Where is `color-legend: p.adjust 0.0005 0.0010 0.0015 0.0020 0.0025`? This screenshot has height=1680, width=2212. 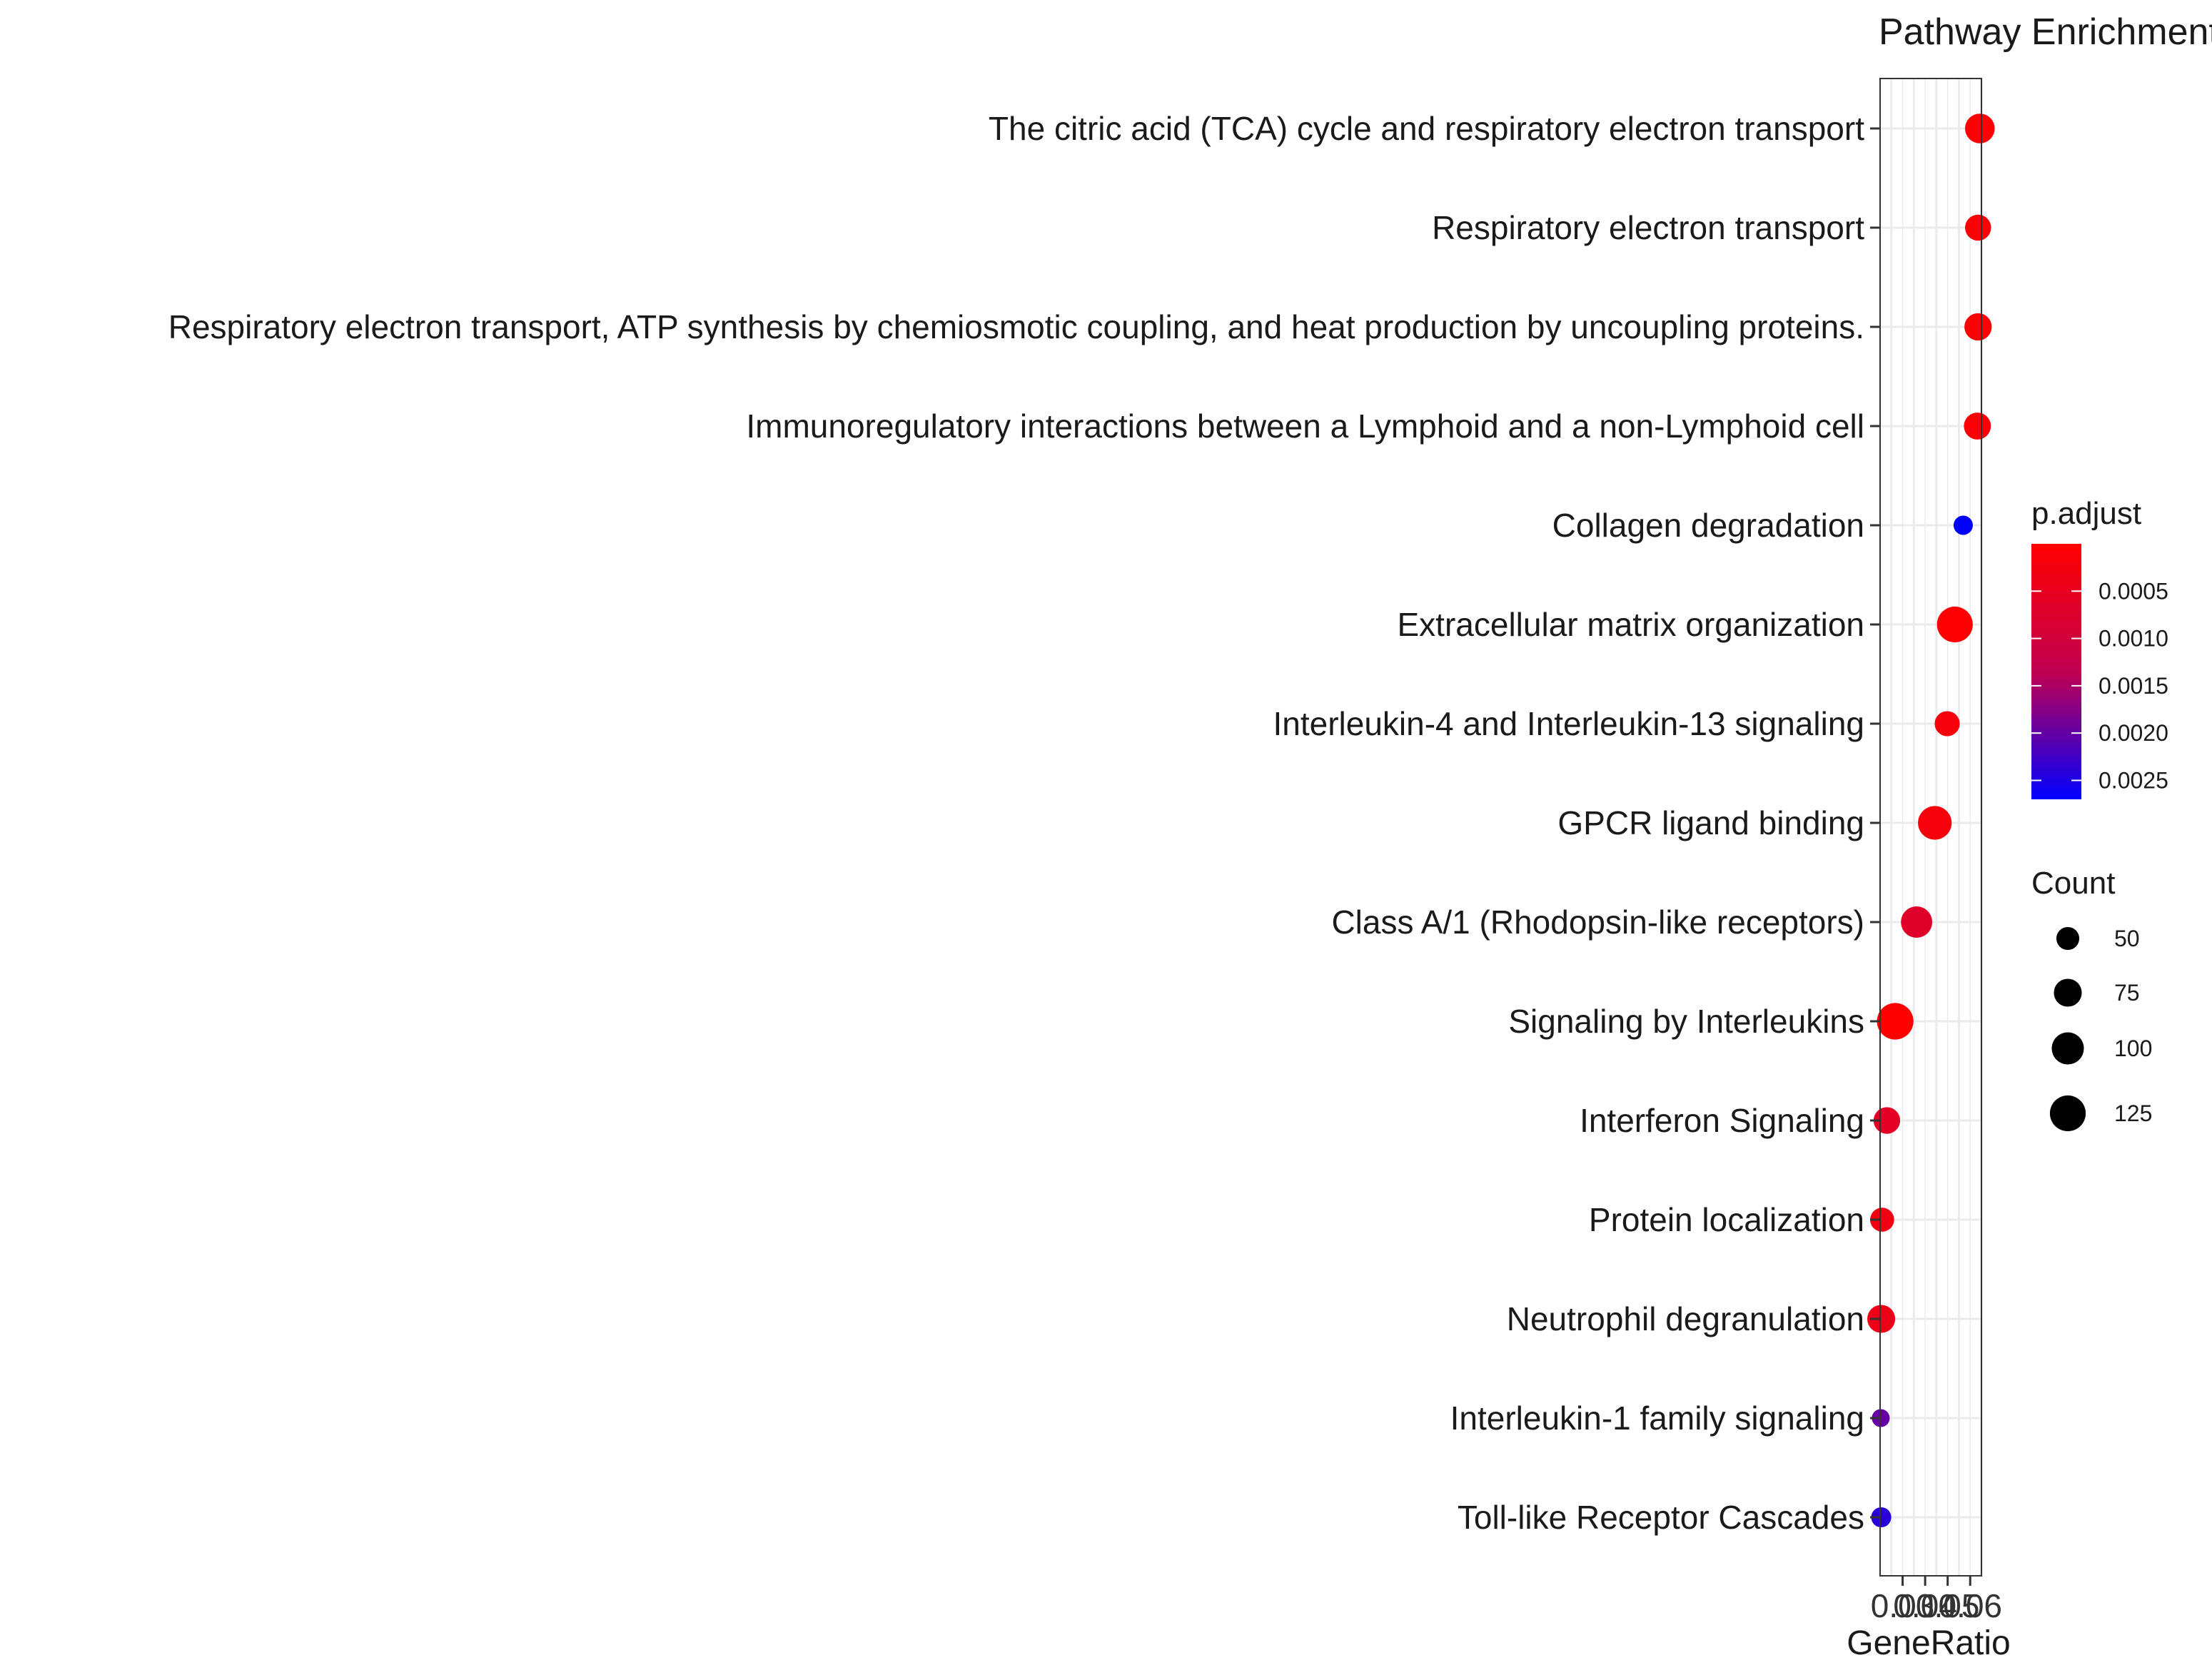
color-legend: p.adjust 0.0005 0.0010 0.0015 0.0020 0.0025 is located at coordinates (2099, 647).